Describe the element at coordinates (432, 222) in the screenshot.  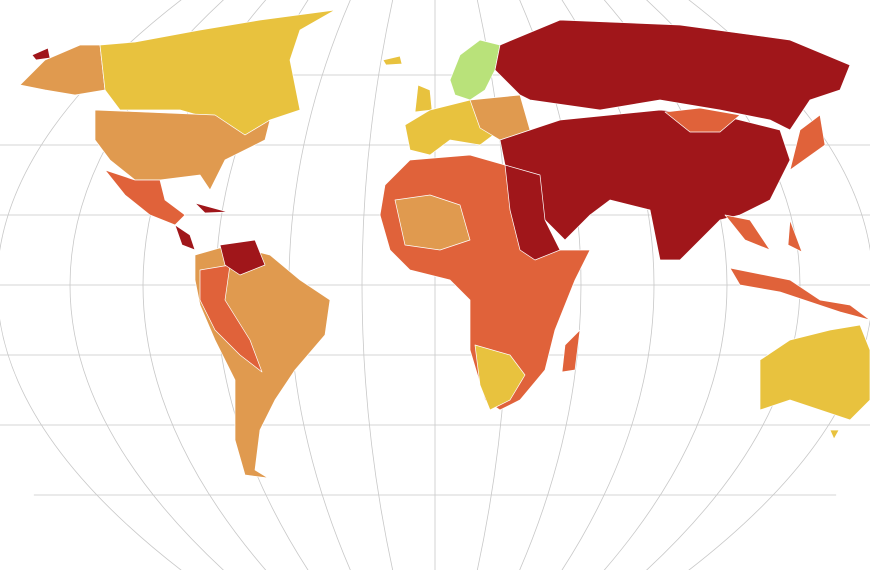
I see `west-africa` at that location.